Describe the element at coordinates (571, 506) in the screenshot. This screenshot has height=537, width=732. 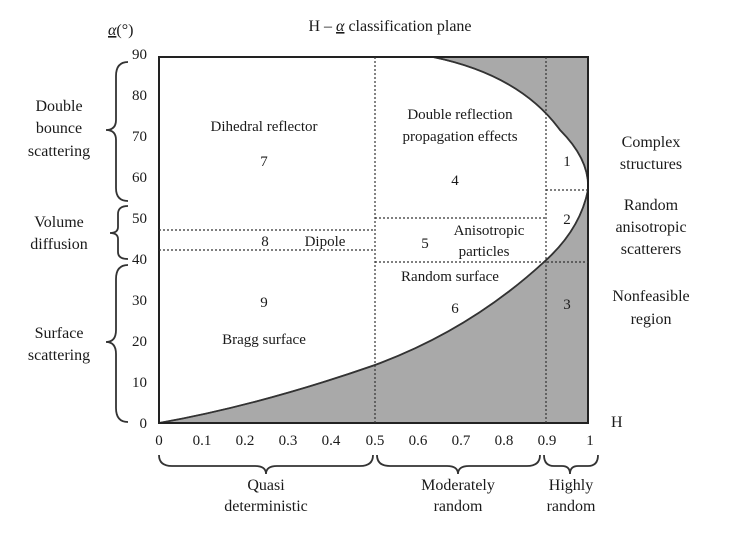
I see `highly-line2: random` at that location.